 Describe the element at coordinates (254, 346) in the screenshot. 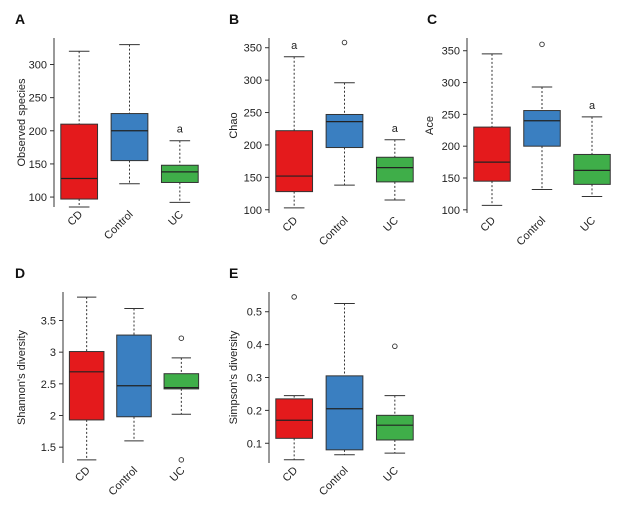

I see `y-tick-label: 0.4` at that location.